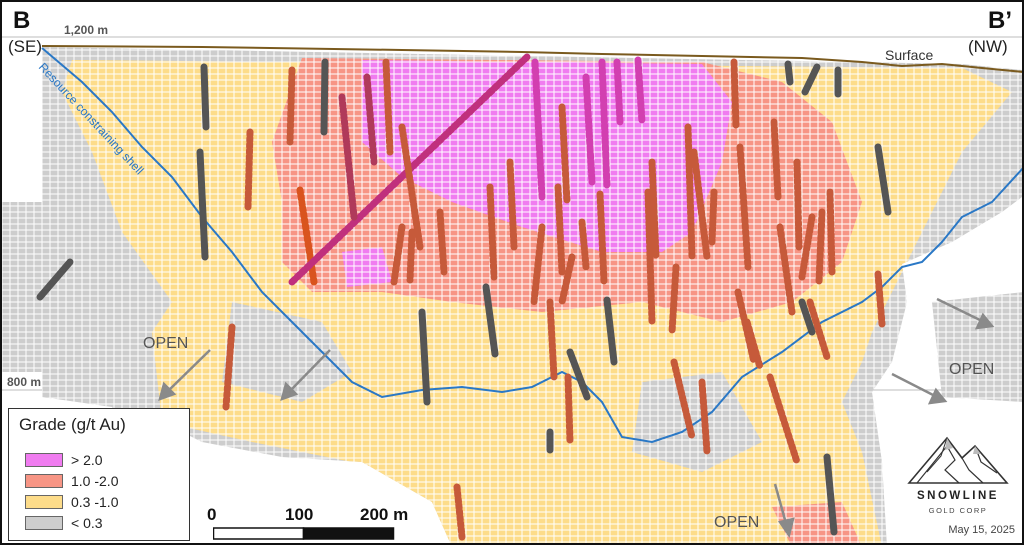 The width and height of the screenshot is (1024, 545). I want to click on legend-item-low: 0.3 -1.0, so click(71, 502).